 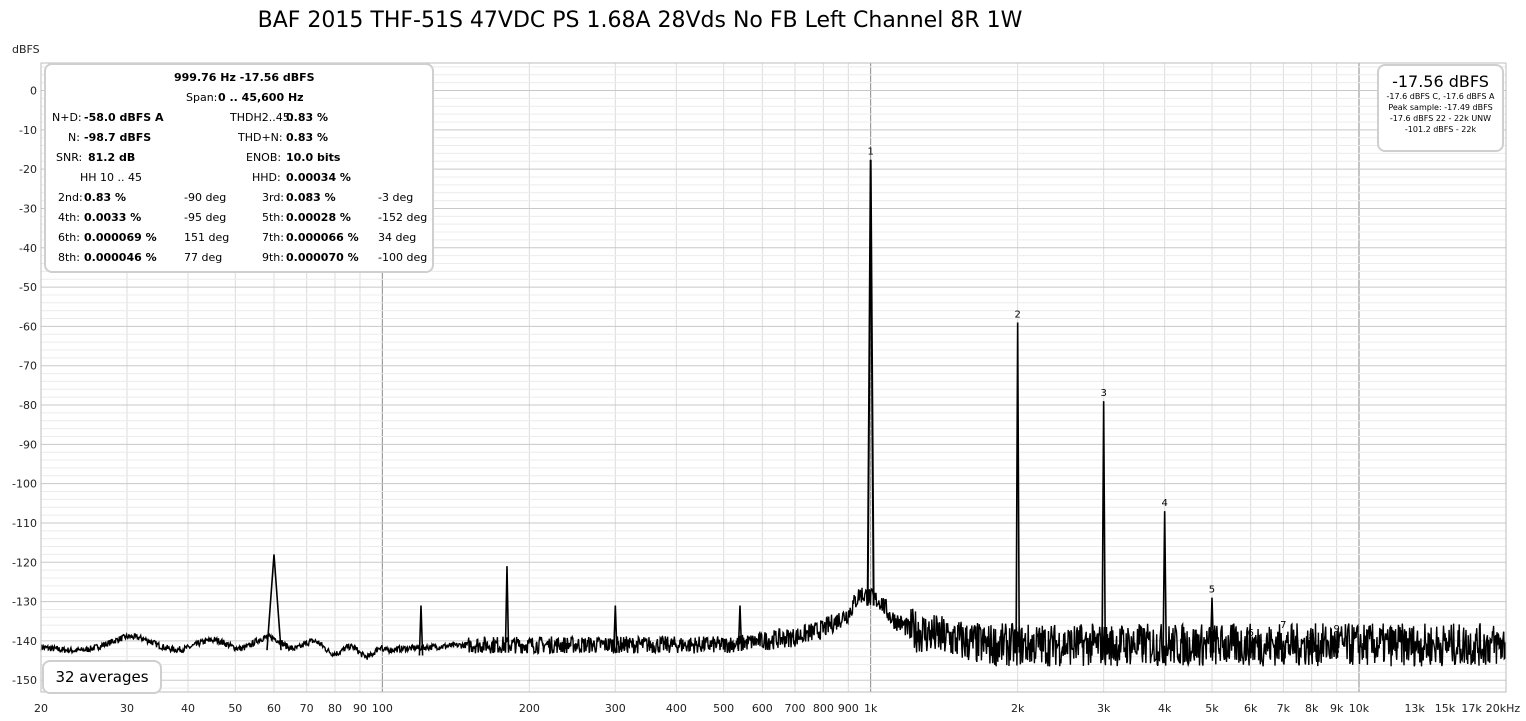 What do you see at coordinates (307, 137) in the screenshot?
I see `thdn-value: 0.83 %` at bounding box center [307, 137].